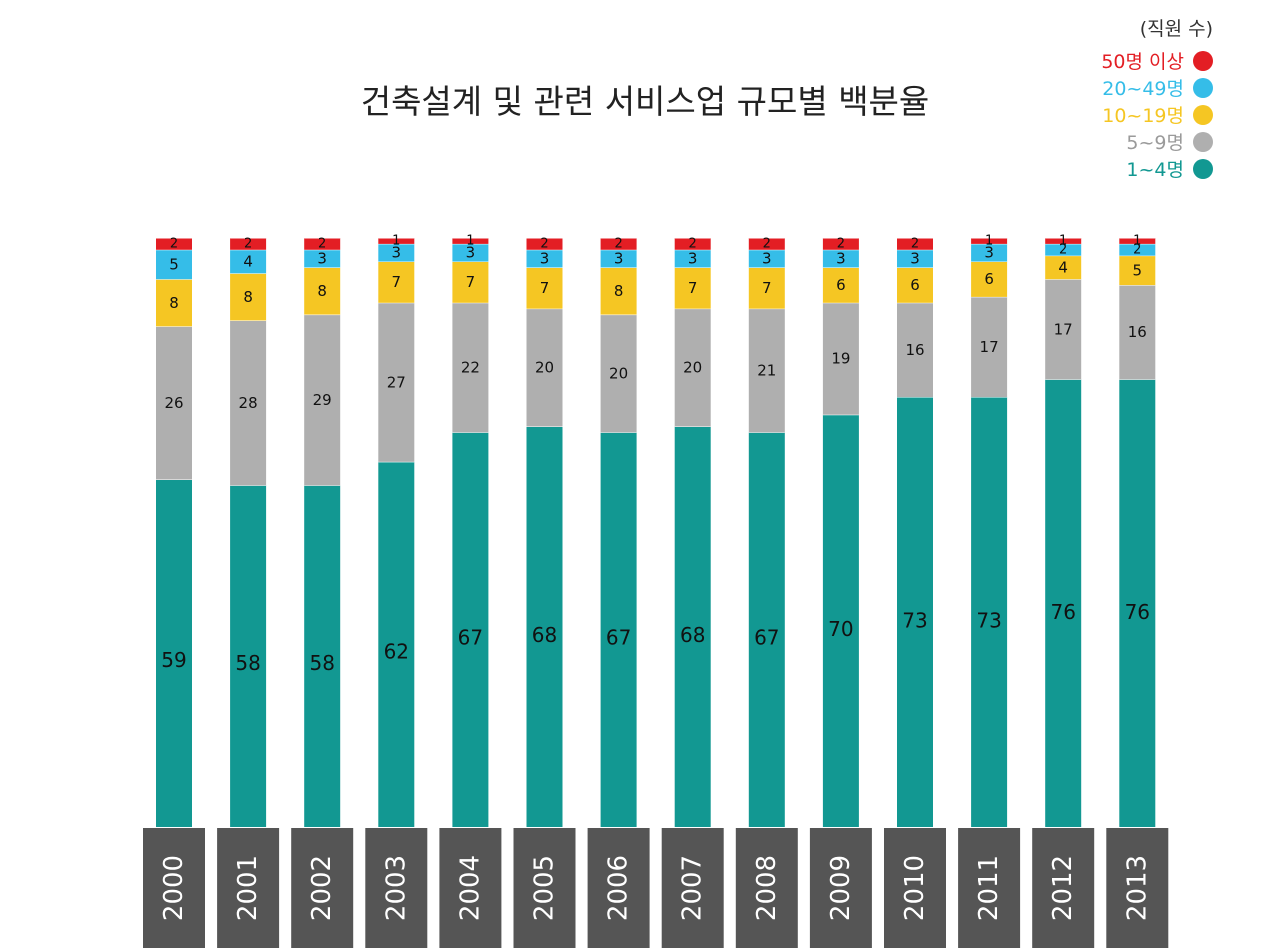  What do you see at coordinates (989, 253) in the screenshot?
I see `data-label-2011-s3: 3` at bounding box center [989, 253].